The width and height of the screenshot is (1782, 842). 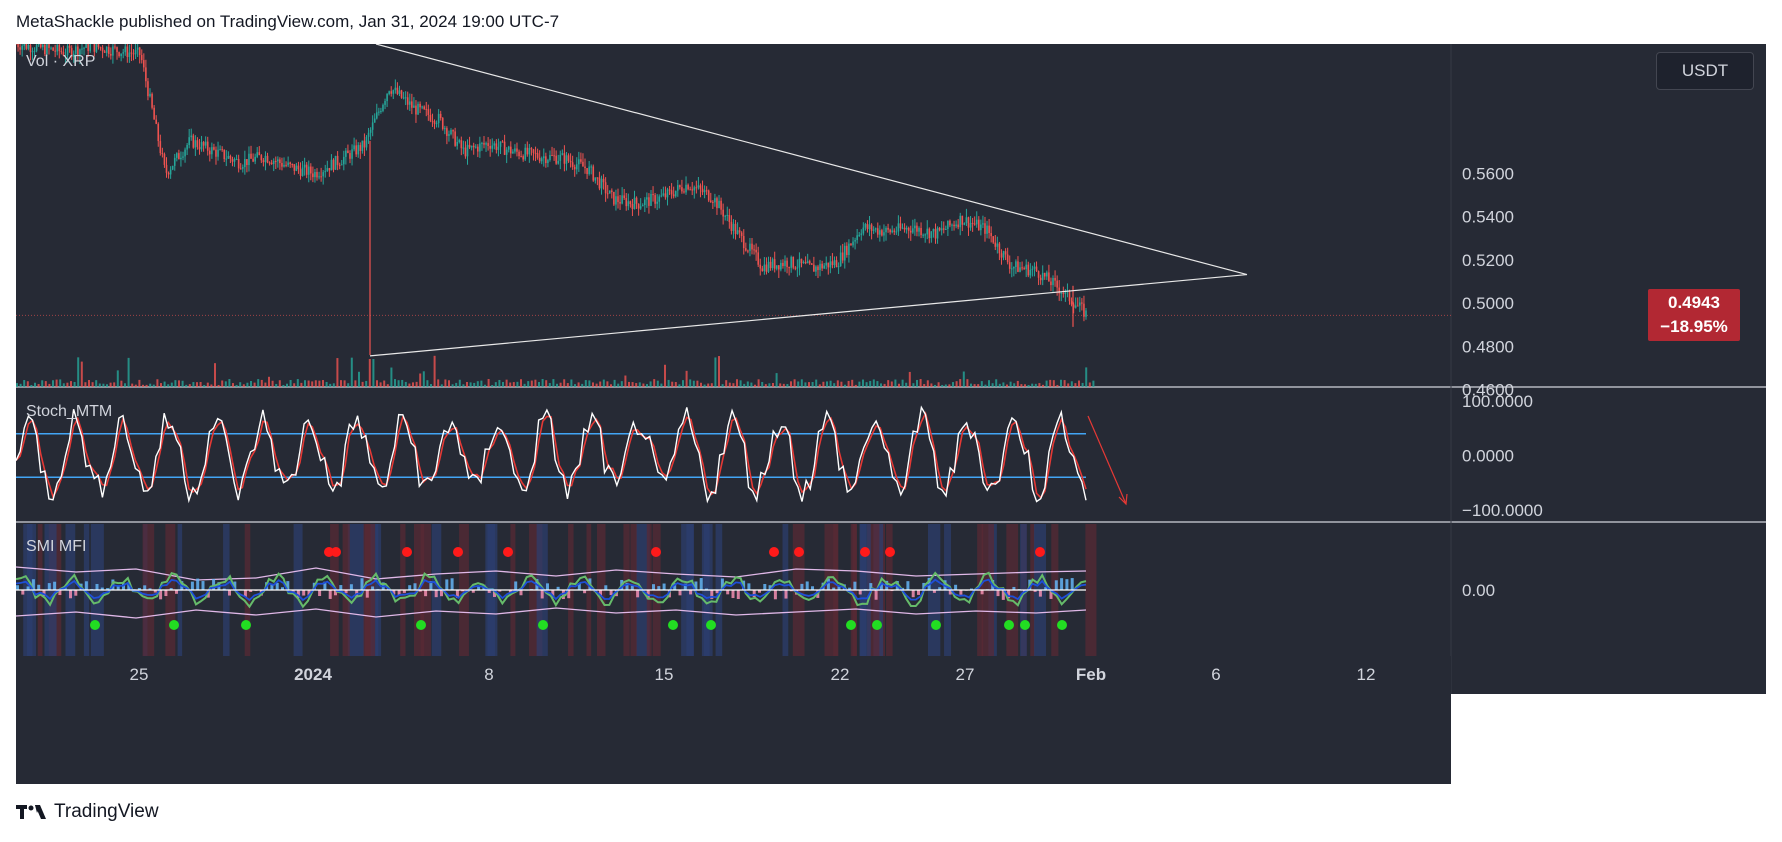 What do you see at coordinates (56, 546) in the screenshot?
I see `smi-pane-label: SMI MFI` at bounding box center [56, 546].